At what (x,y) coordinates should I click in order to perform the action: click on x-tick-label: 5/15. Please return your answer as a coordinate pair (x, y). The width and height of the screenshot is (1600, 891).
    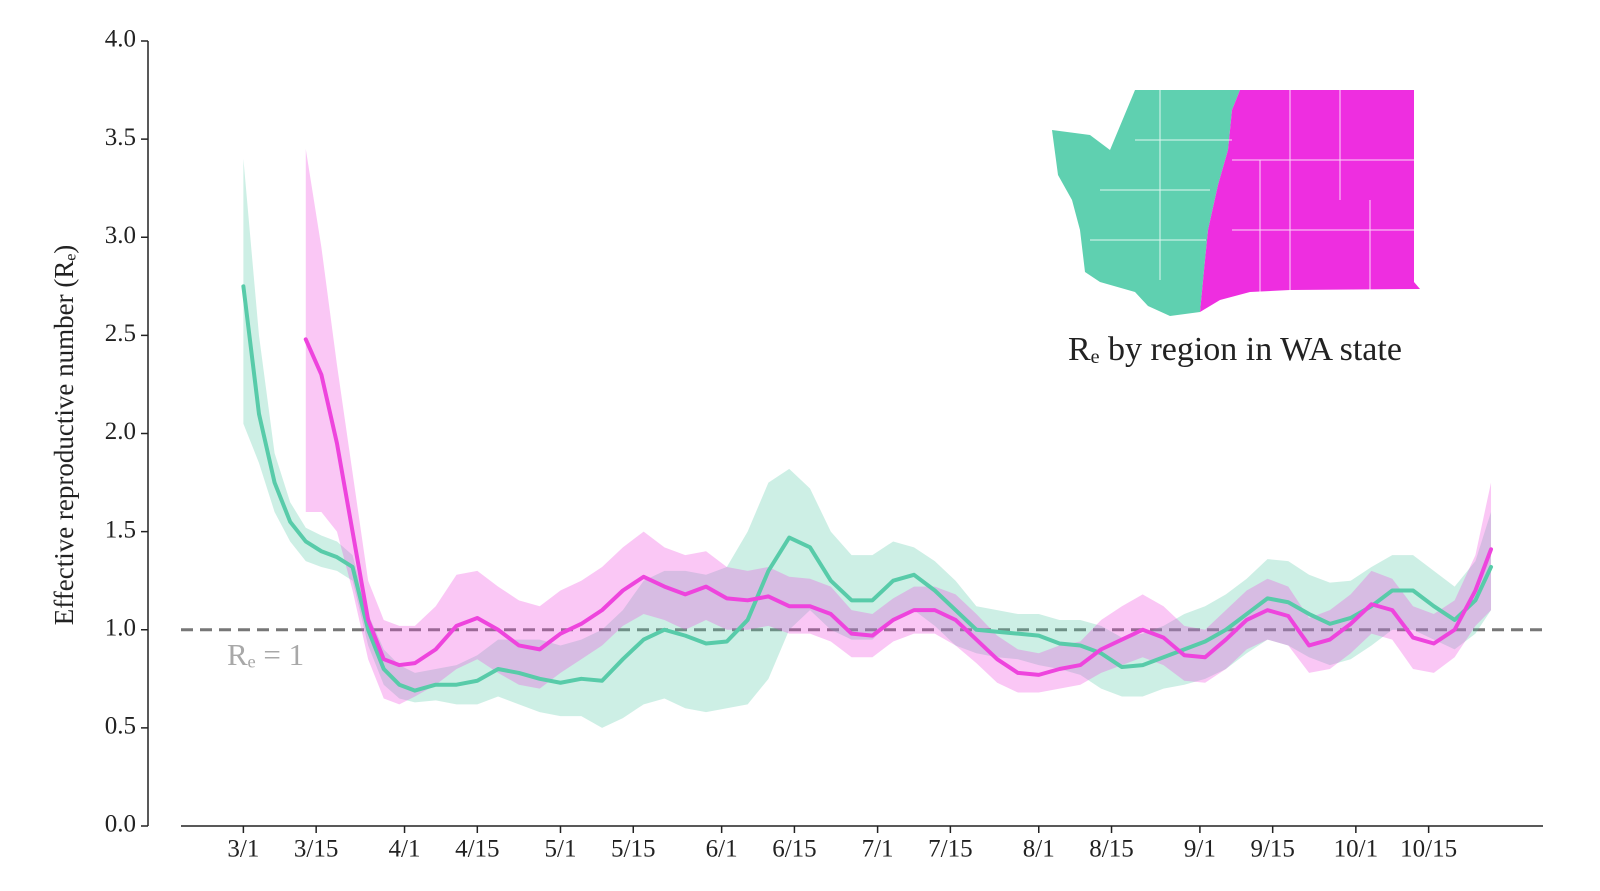
    Looking at the image, I should click on (633, 849).